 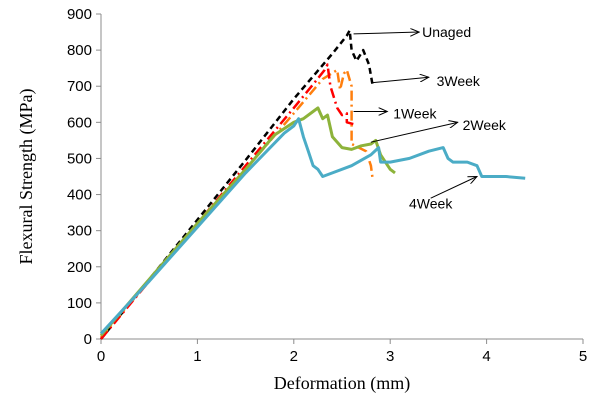 I want to click on y-tick-label: 300, so click(x=79, y=231).